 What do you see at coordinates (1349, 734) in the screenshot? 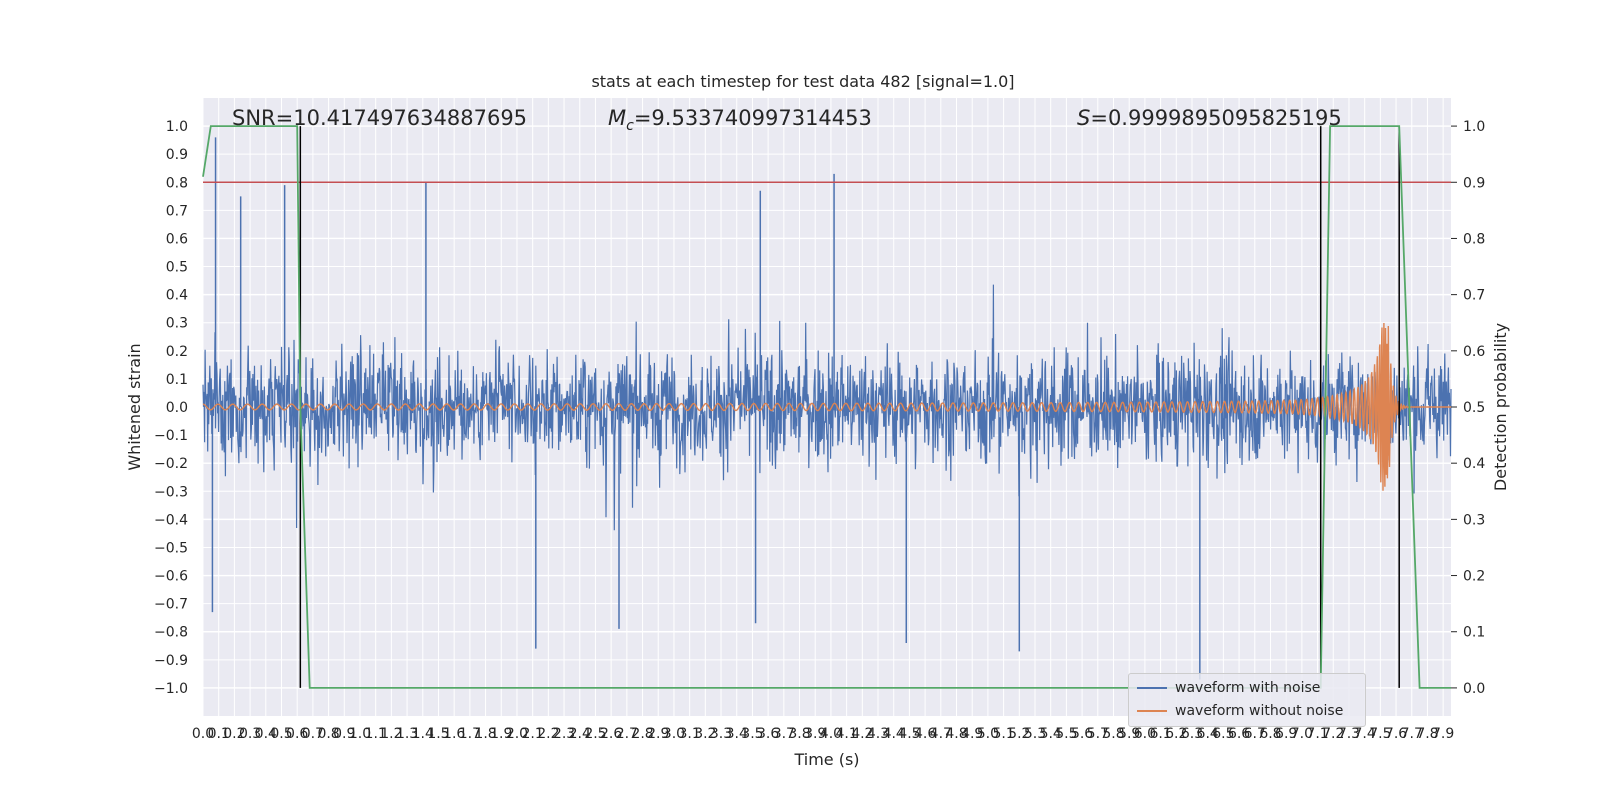
I see `x-tick-label: 7.3` at bounding box center [1349, 734].